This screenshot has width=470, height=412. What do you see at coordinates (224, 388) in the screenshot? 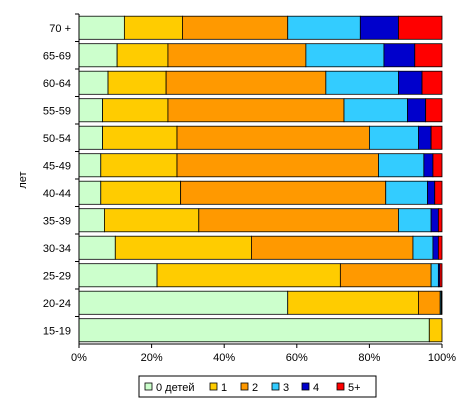
I see `legend-label: 1` at bounding box center [224, 388].